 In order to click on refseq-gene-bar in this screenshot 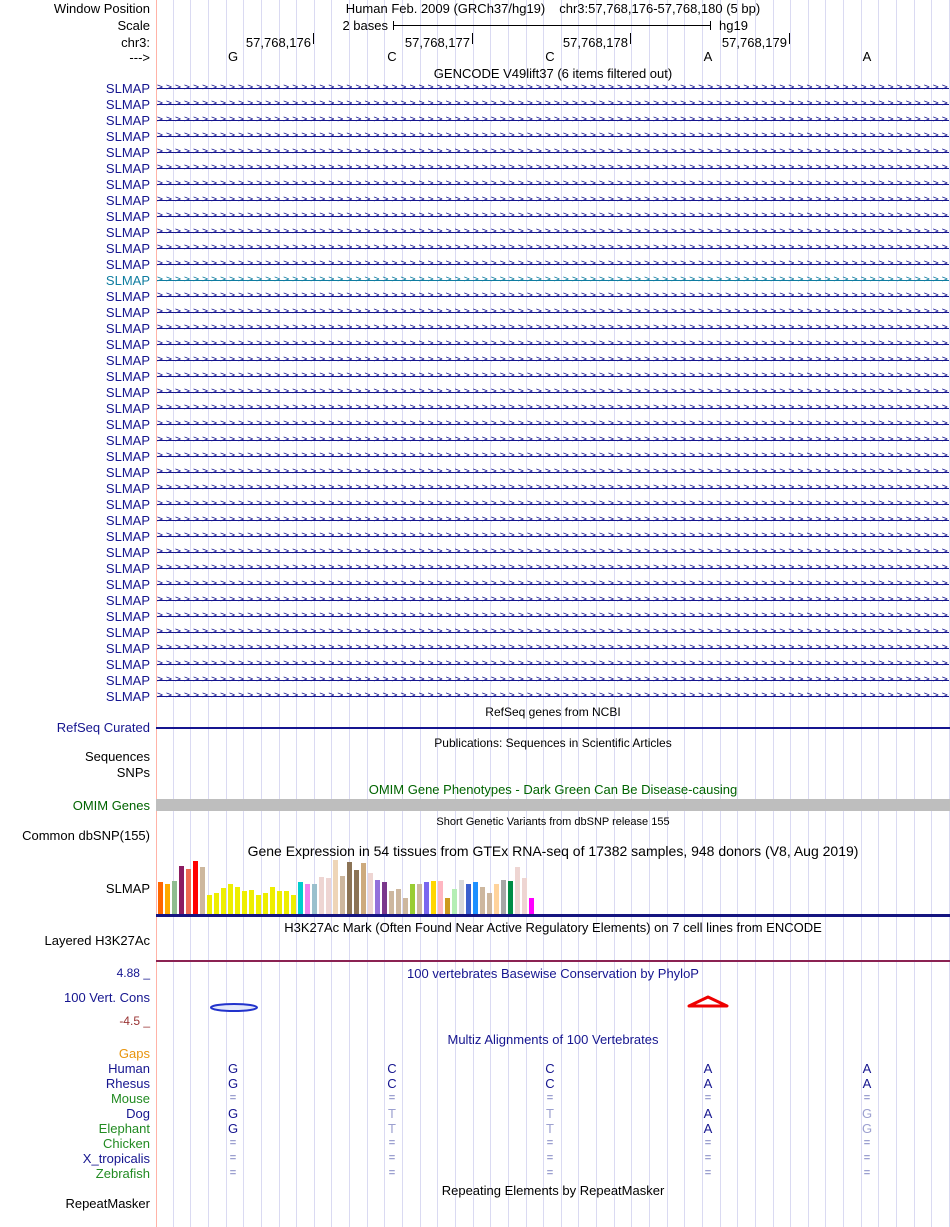, I will do `click(553, 728)`.